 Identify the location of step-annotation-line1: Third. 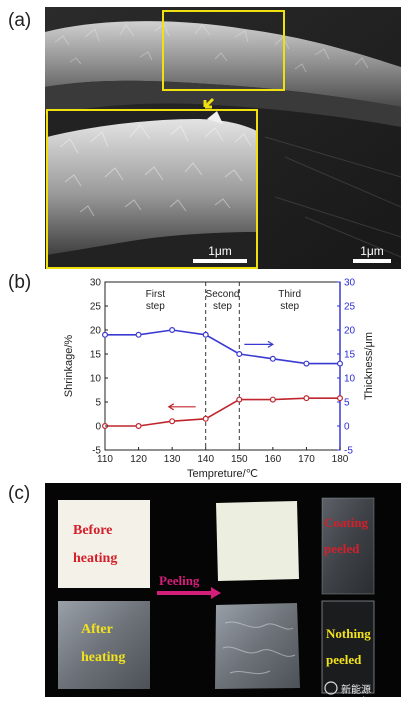
(289, 294).